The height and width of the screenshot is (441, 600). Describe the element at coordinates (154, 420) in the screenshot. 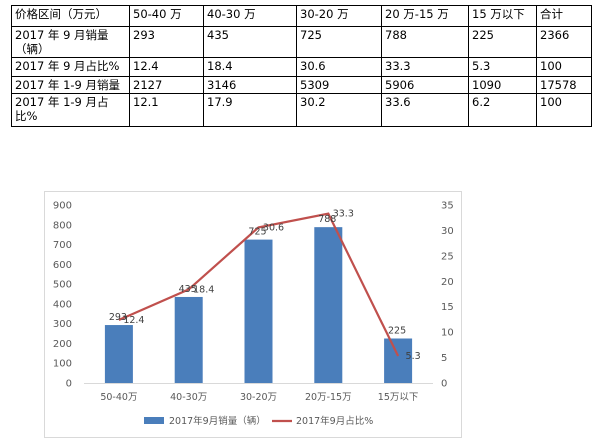

I see `legend-swatch-bar` at that location.